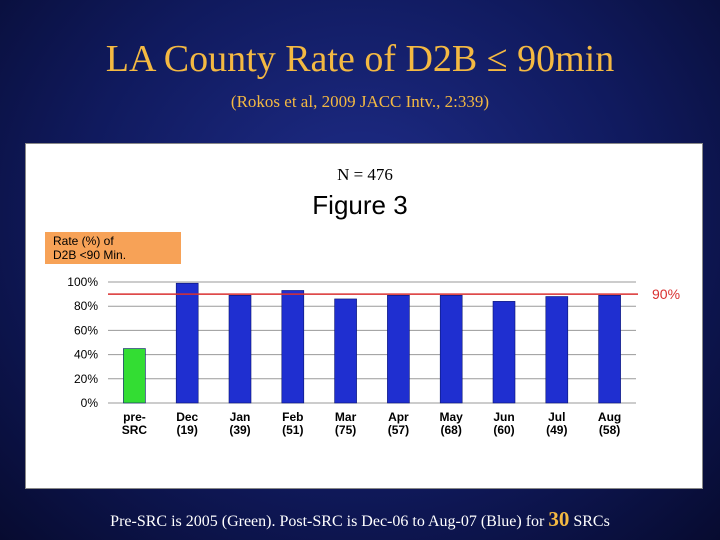 Image resolution: width=720 pixels, height=540 pixels. I want to click on y-axis-title-line: Rate (%) of, so click(83, 241).